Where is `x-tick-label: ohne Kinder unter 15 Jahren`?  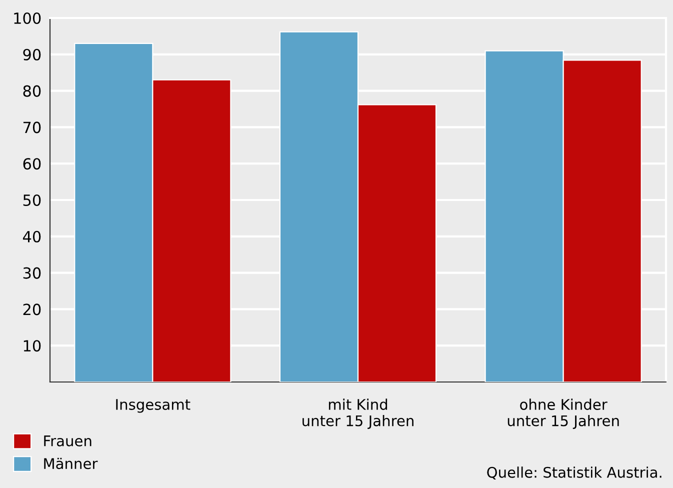
x-tick-label: ohne Kinder unter 15 Jahren is located at coordinates (563, 413).